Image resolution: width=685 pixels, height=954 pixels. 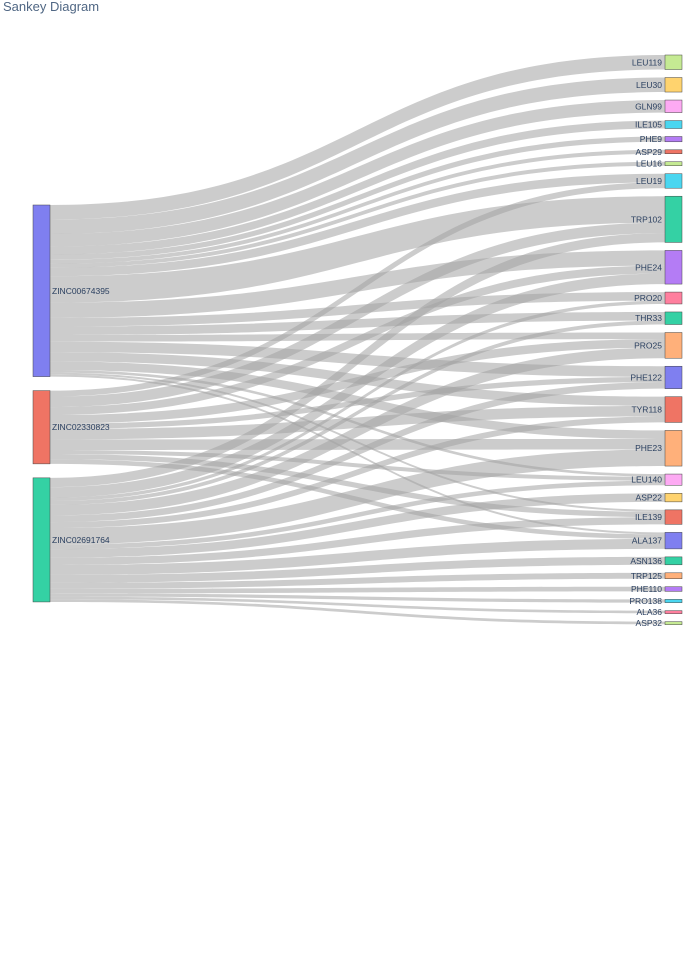 I want to click on link-zinc02691764-ala137, so click(x=357, y=556).